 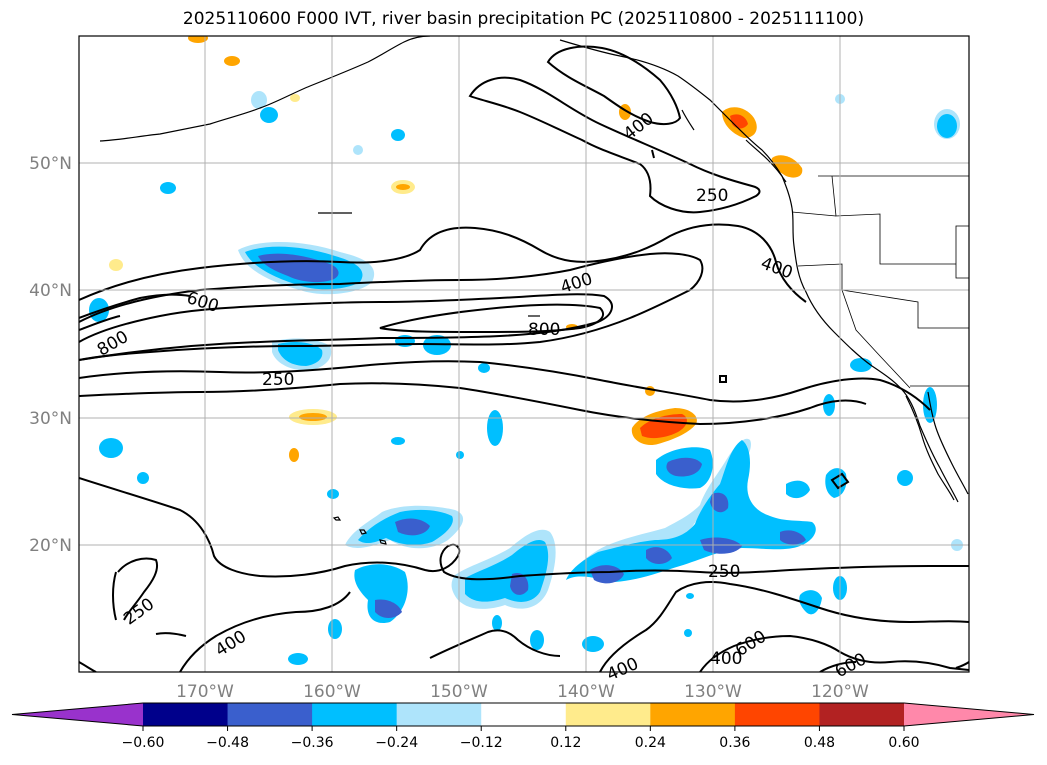 What do you see at coordinates (227, 743) in the screenshot?
I see `colorbar-tick-label: −0.48` at bounding box center [227, 743].